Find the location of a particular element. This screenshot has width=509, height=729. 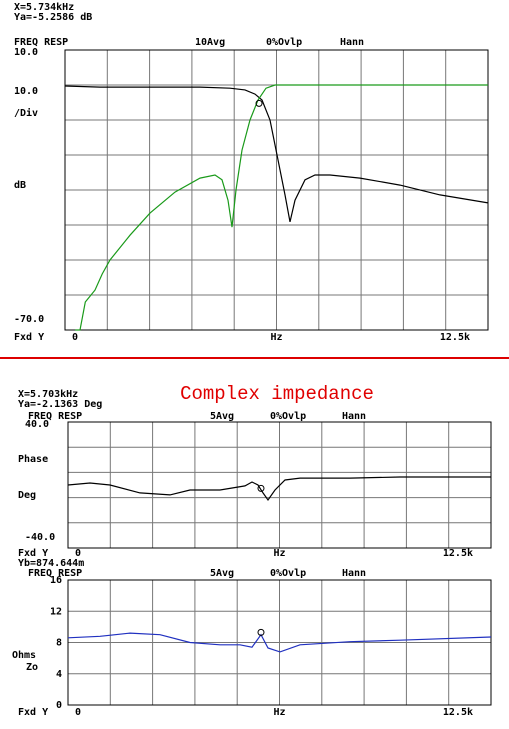

readout: Ya=-5.2586 dB is located at coordinates (53, 17).